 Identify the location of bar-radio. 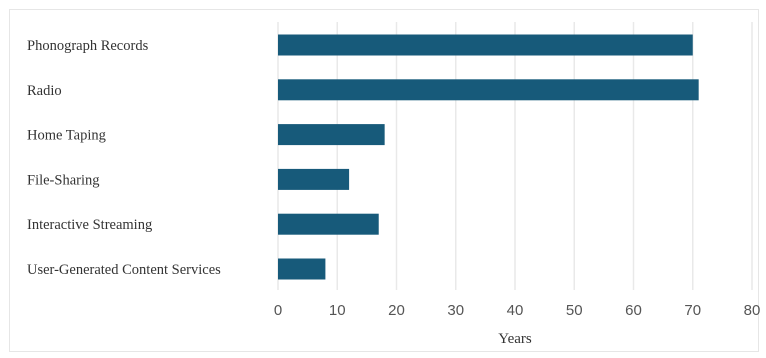
(488, 90).